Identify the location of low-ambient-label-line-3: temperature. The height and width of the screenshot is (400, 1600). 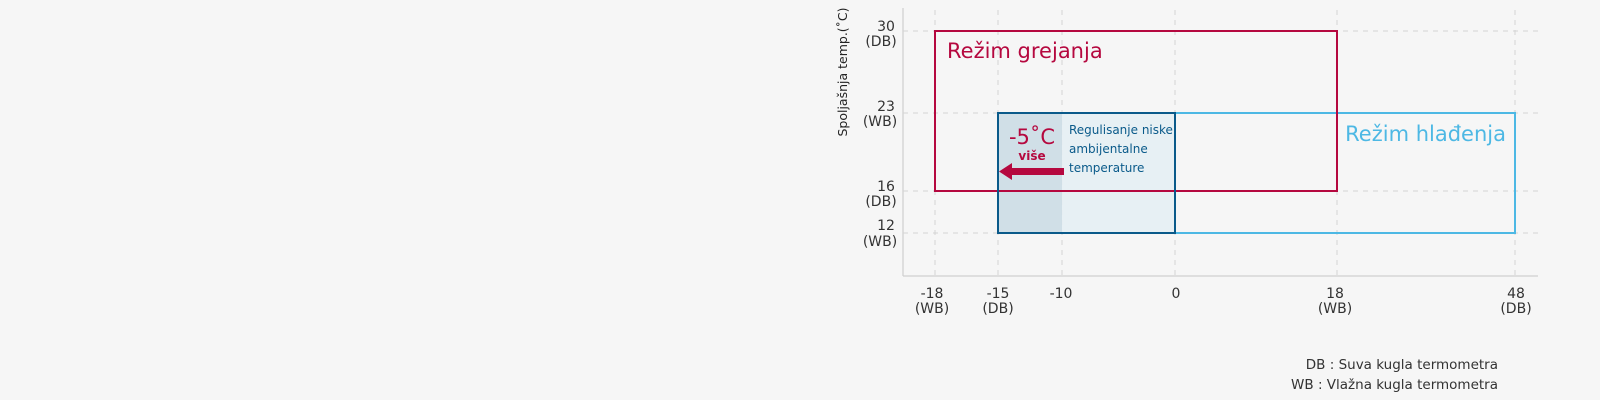
(1106, 168).